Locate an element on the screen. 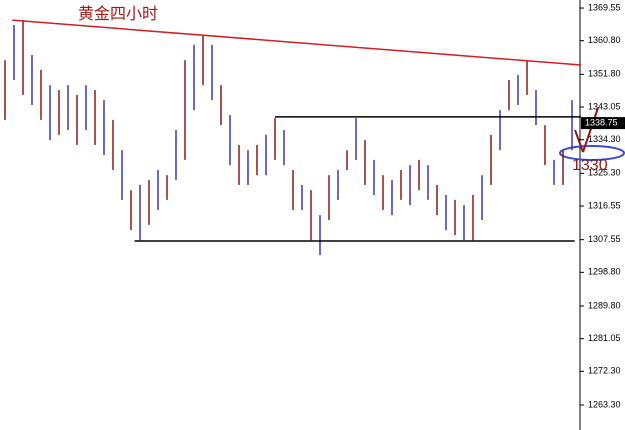 The width and height of the screenshot is (625, 430). y-tick-label: 1281.05 is located at coordinates (604, 338).